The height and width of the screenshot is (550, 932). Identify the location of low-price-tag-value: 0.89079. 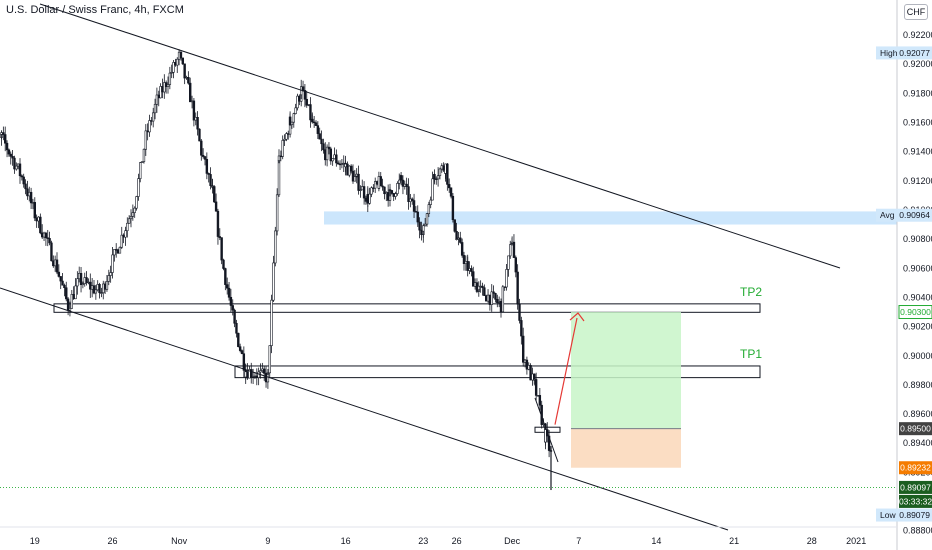
(914, 515).